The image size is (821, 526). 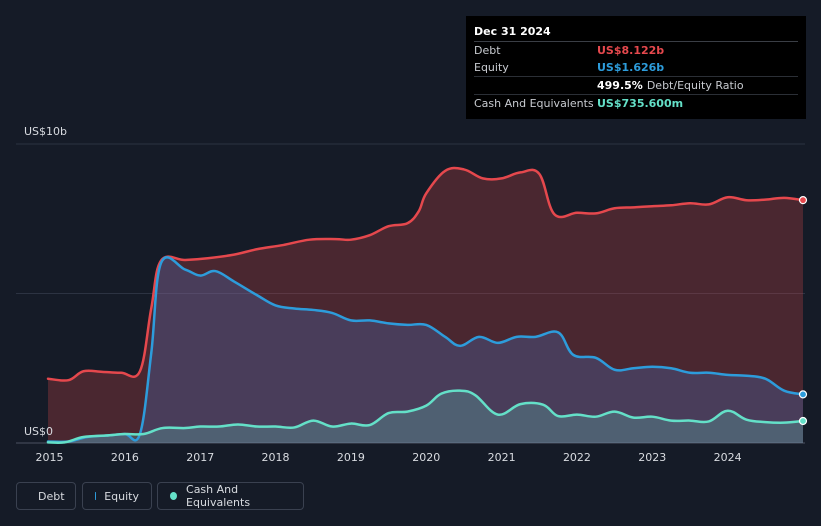 What do you see at coordinates (652, 457) in the screenshot?
I see `x-tick-label: 2023` at bounding box center [652, 457].